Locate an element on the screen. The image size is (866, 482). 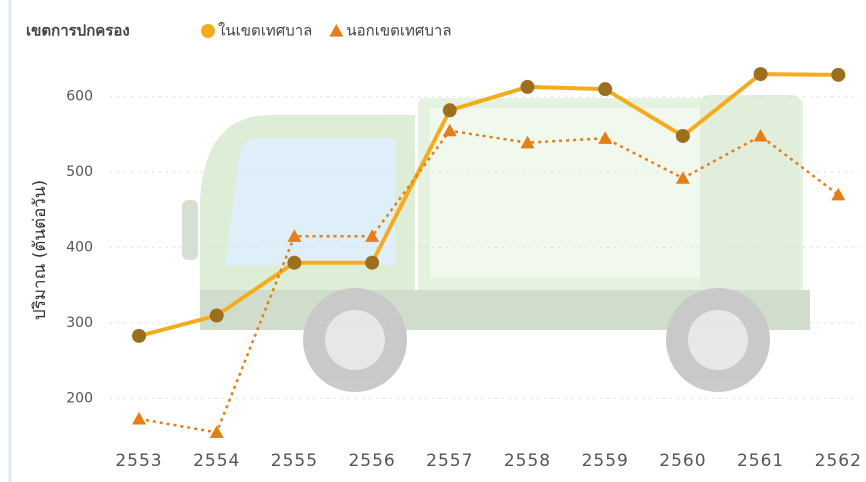
x-tick-label: 2553 is located at coordinates (138, 461).